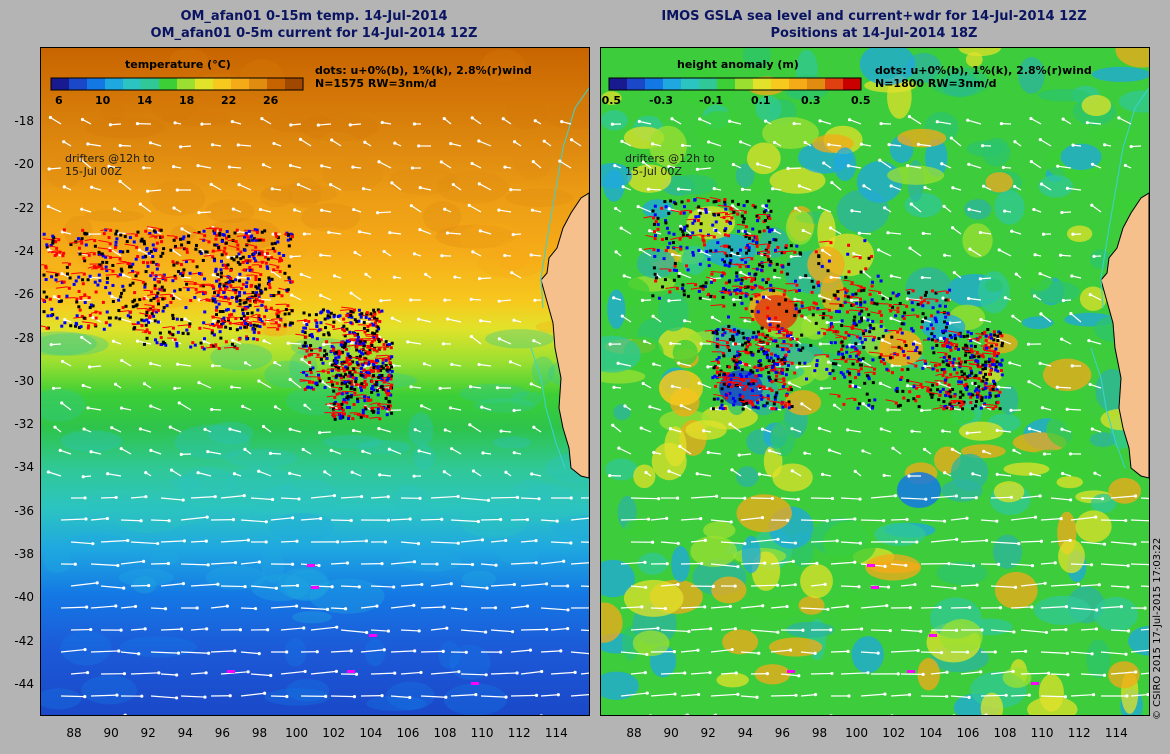 The image size is (1170, 754). Describe the element at coordinates (240, 84) in the screenshot. I see `colorbar-swatch` at that location.